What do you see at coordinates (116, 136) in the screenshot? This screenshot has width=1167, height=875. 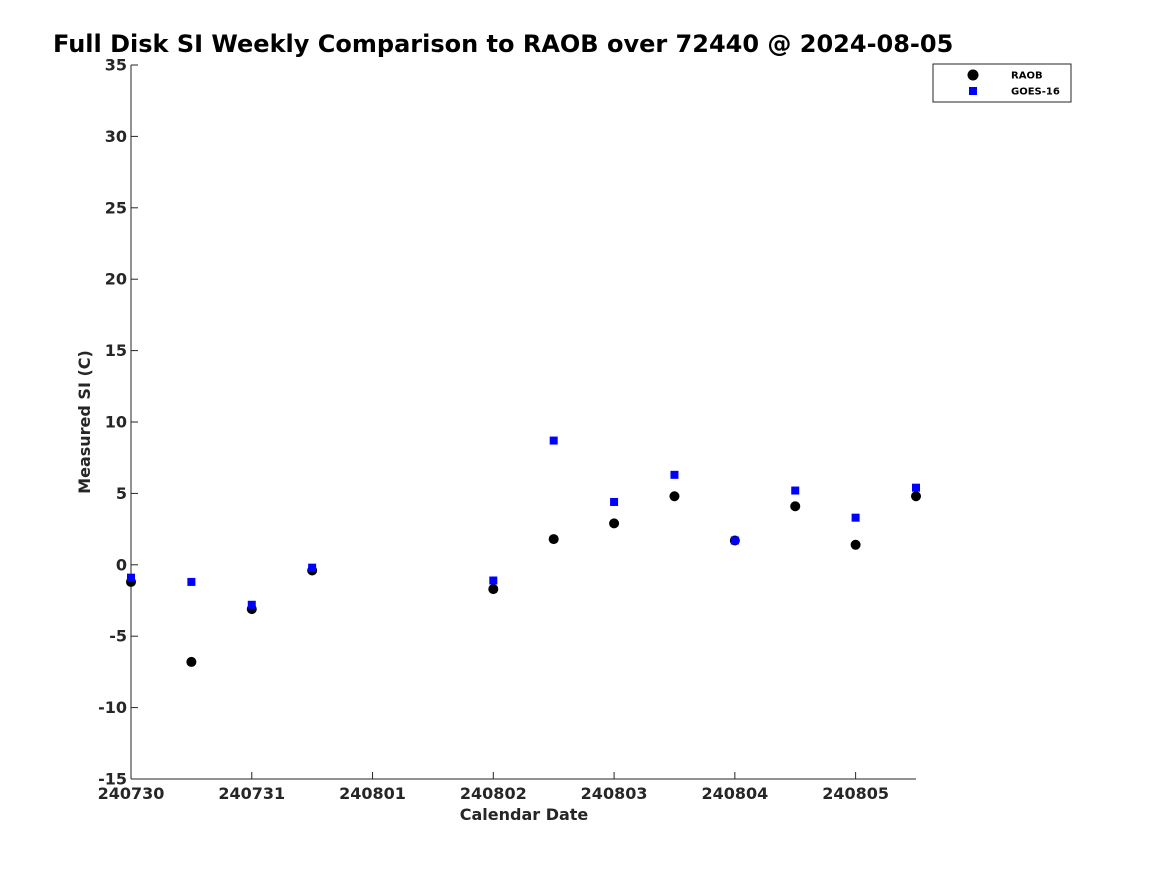 I see `y-tick-label: 30` at bounding box center [116, 136].